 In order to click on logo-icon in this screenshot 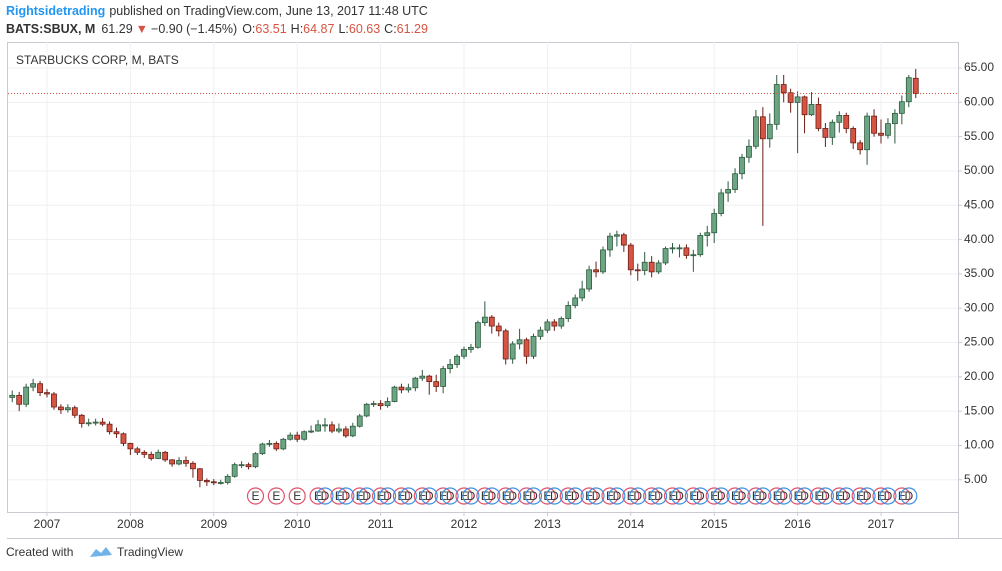, I will do `click(101, 552)`.